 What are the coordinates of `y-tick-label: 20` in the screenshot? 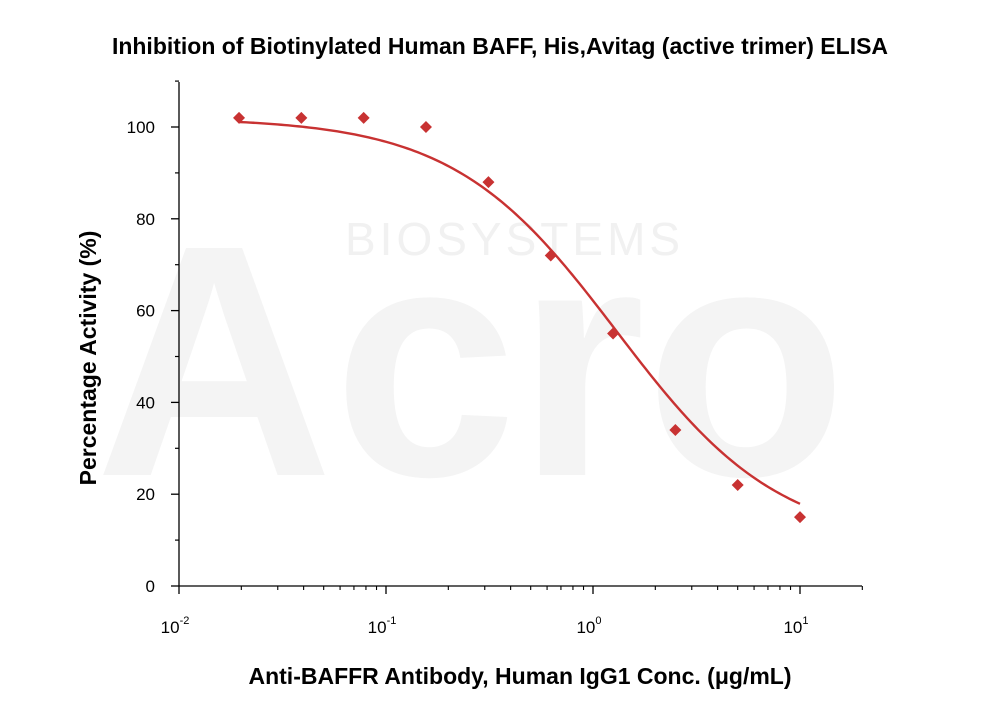 It's located at (145, 494).